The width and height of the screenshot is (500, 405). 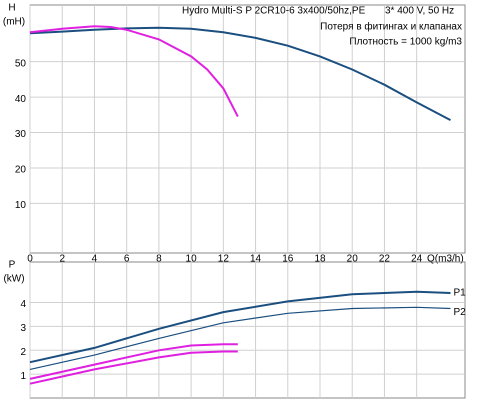 I want to click on x-tick-label: 22, so click(x=385, y=259).